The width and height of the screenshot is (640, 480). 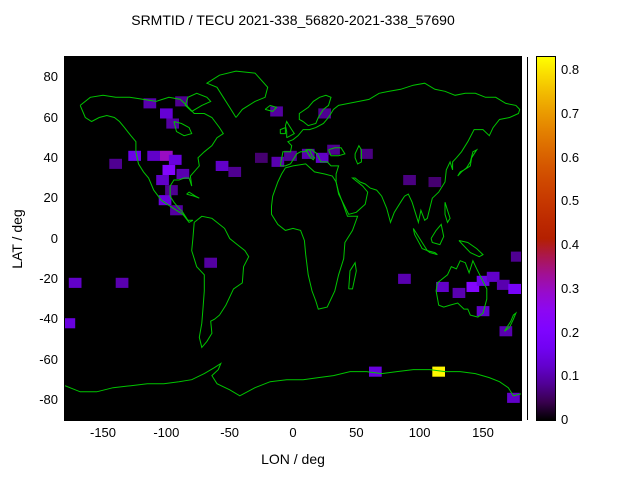 What do you see at coordinates (570, 332) in the screenshot?
I see `colorbar-tick-label: 0.2` at bounding box center [570, 332].